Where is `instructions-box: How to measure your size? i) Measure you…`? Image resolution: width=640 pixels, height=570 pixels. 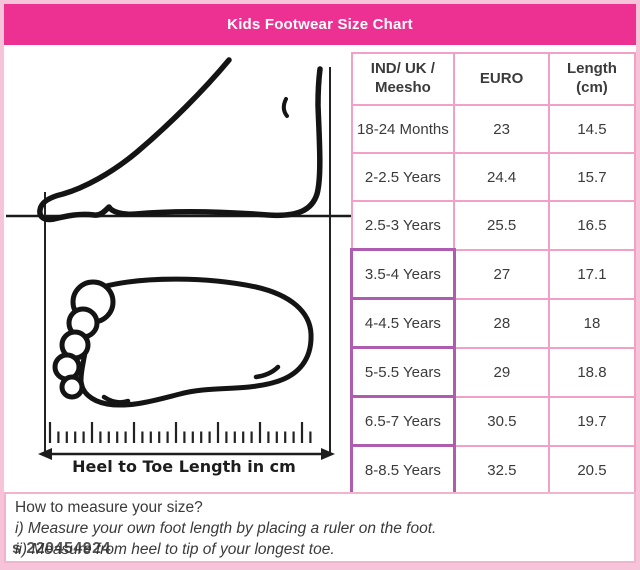 instructions-box: How to measure your size? i) Measure you… is located at coordinates (320, 527).